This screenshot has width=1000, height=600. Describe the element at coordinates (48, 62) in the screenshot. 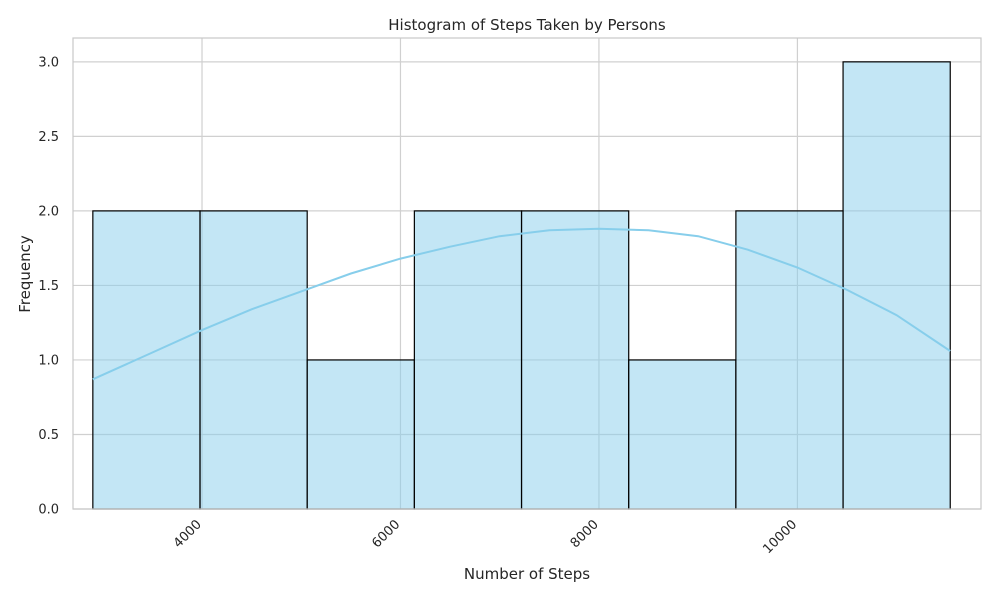

I see `y-tick-label: 3.0` at that location.